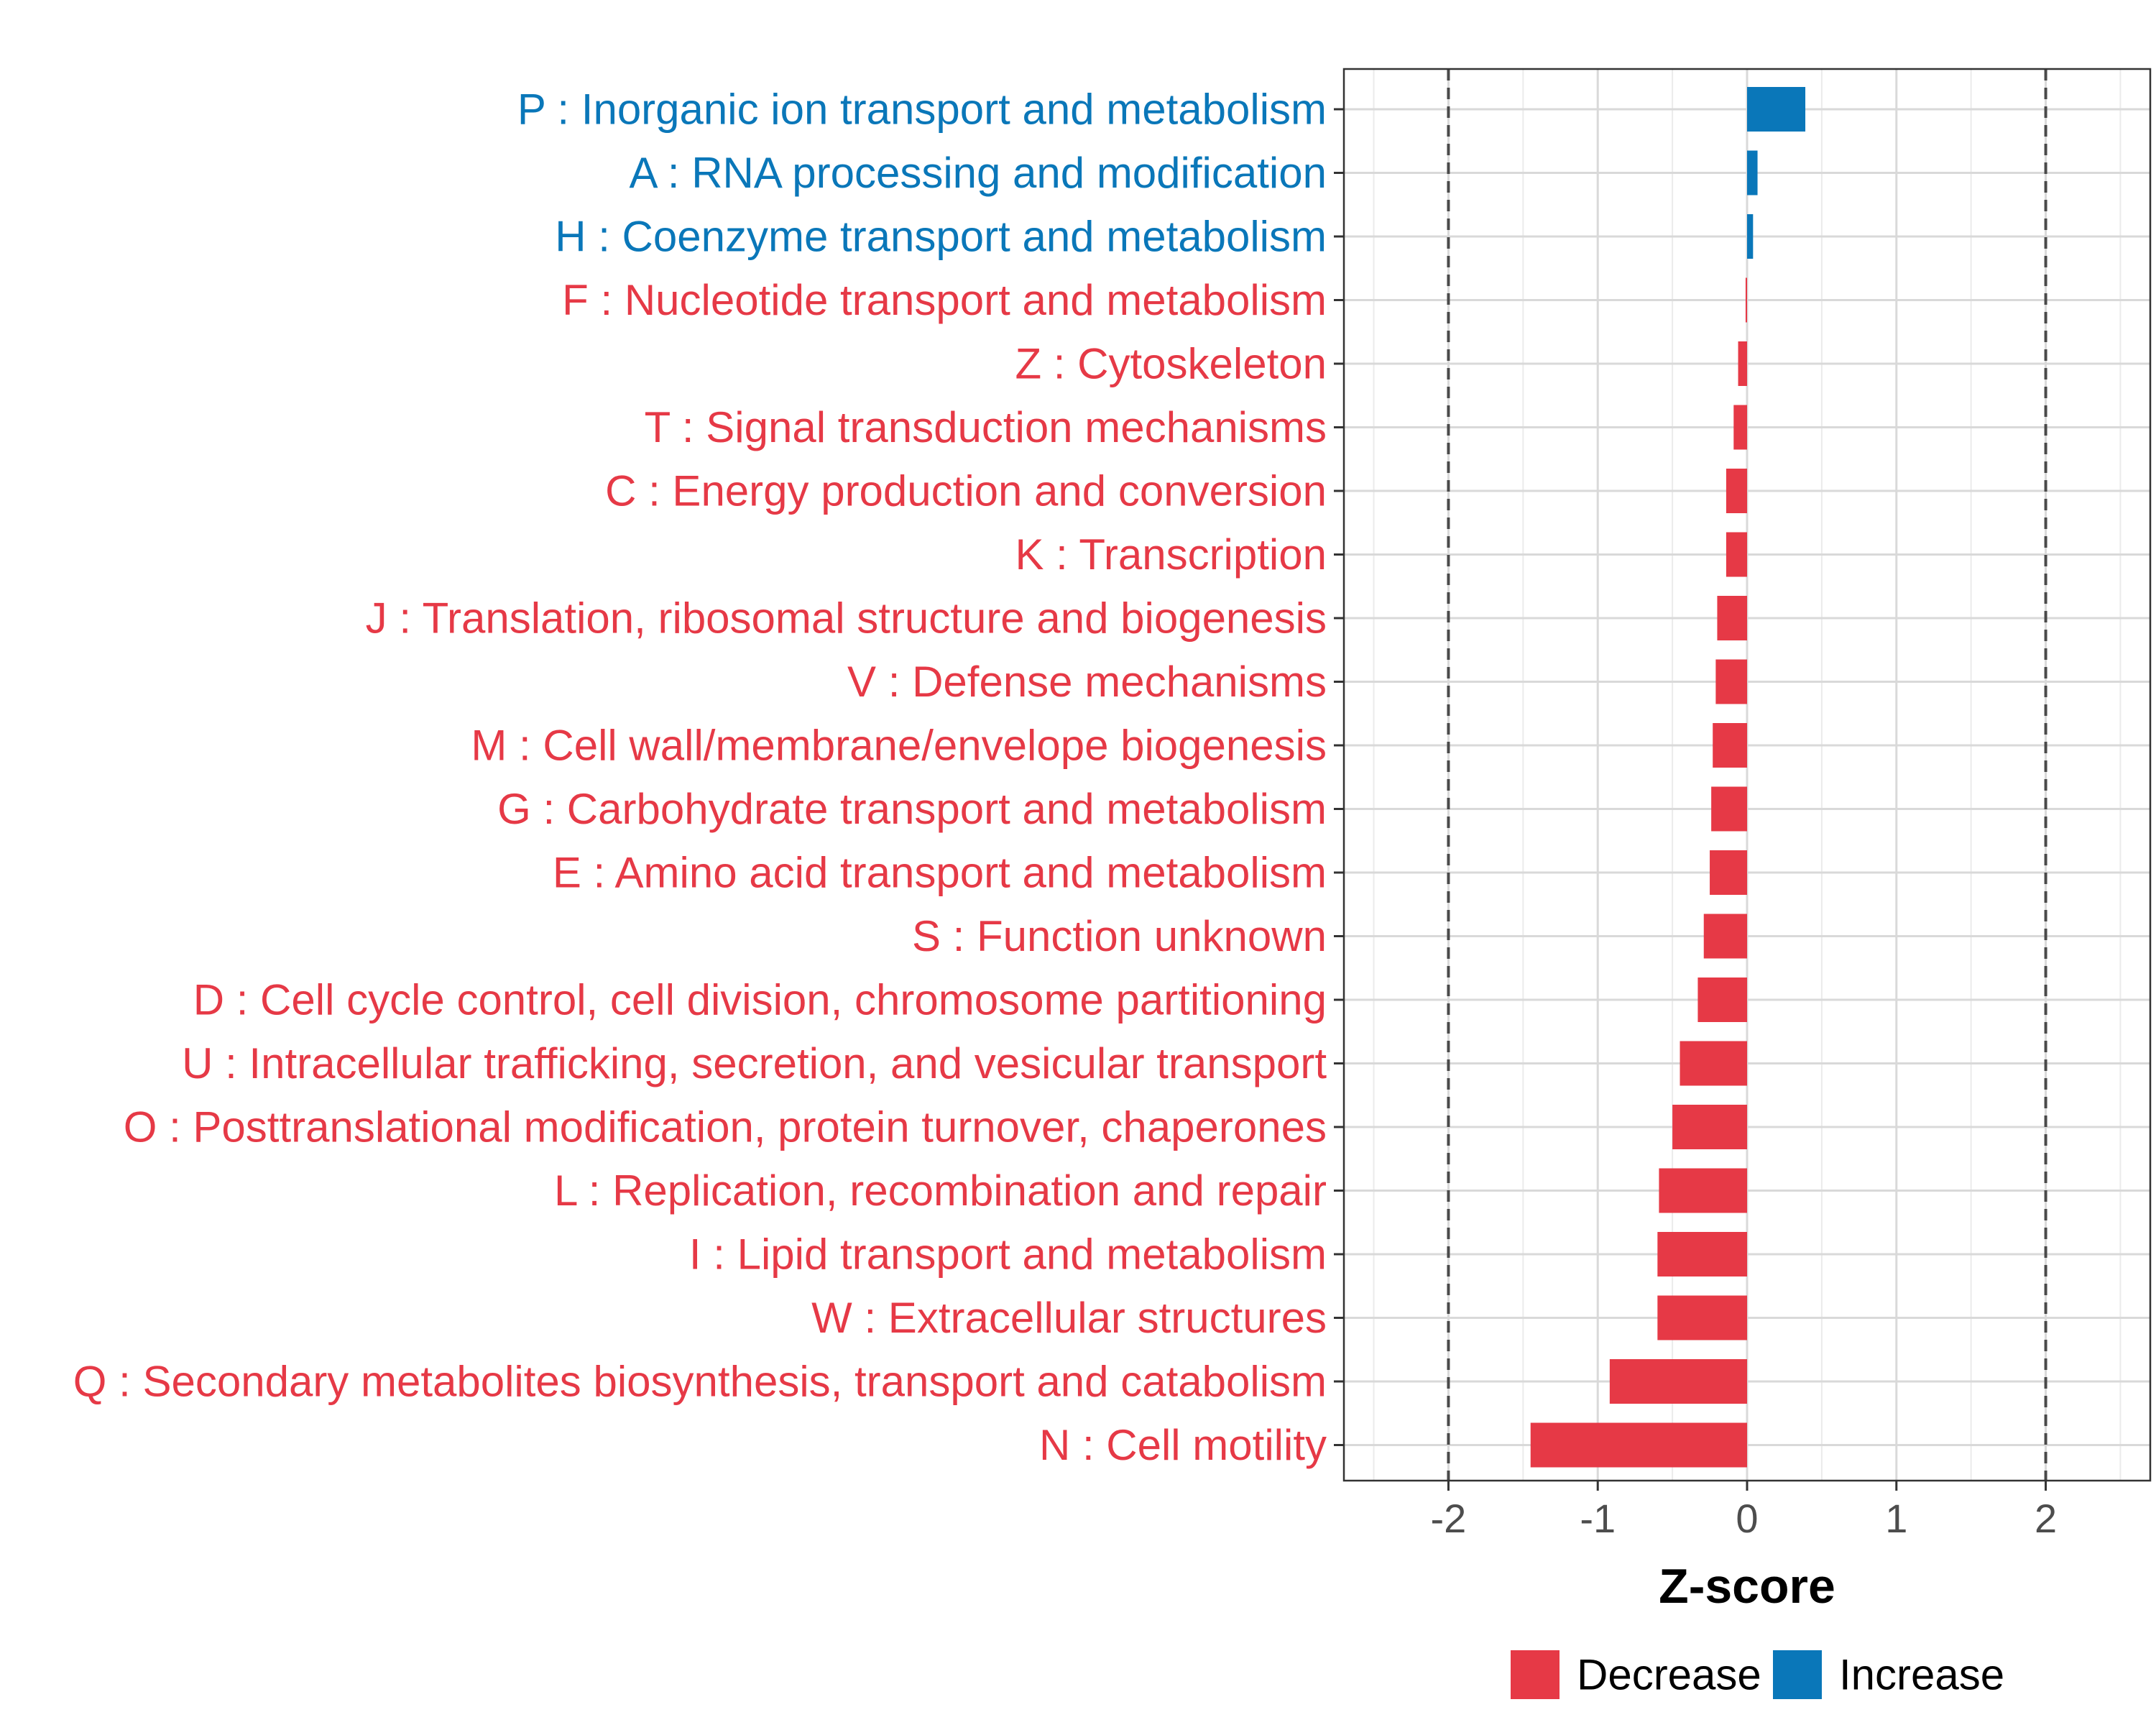 The image size is (2156, 1725). I want to click on category-label: W : Extracellular structures, so click(1069, 1318).